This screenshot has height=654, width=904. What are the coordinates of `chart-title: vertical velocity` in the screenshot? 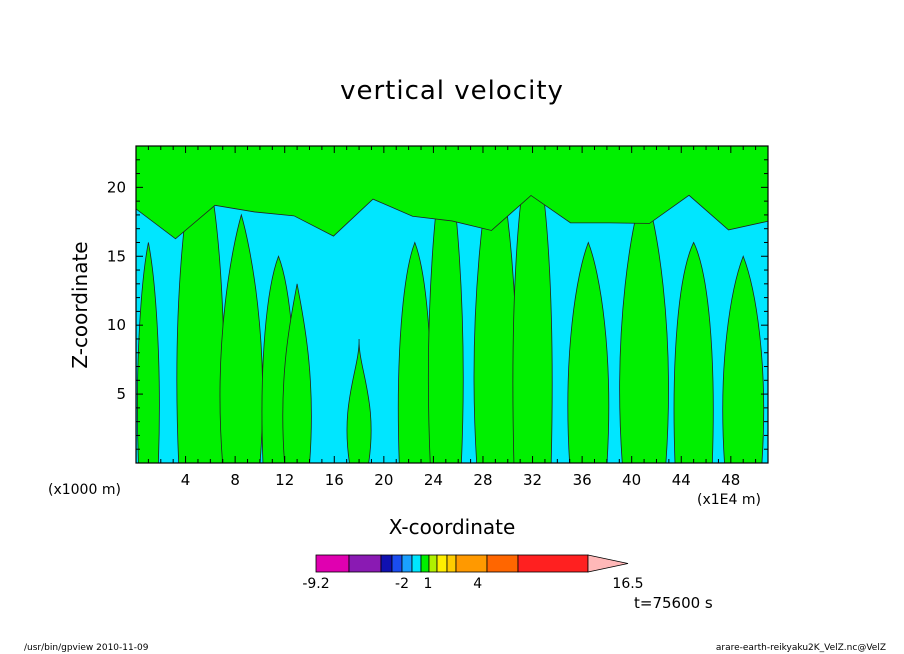 It's located at (452, 91).